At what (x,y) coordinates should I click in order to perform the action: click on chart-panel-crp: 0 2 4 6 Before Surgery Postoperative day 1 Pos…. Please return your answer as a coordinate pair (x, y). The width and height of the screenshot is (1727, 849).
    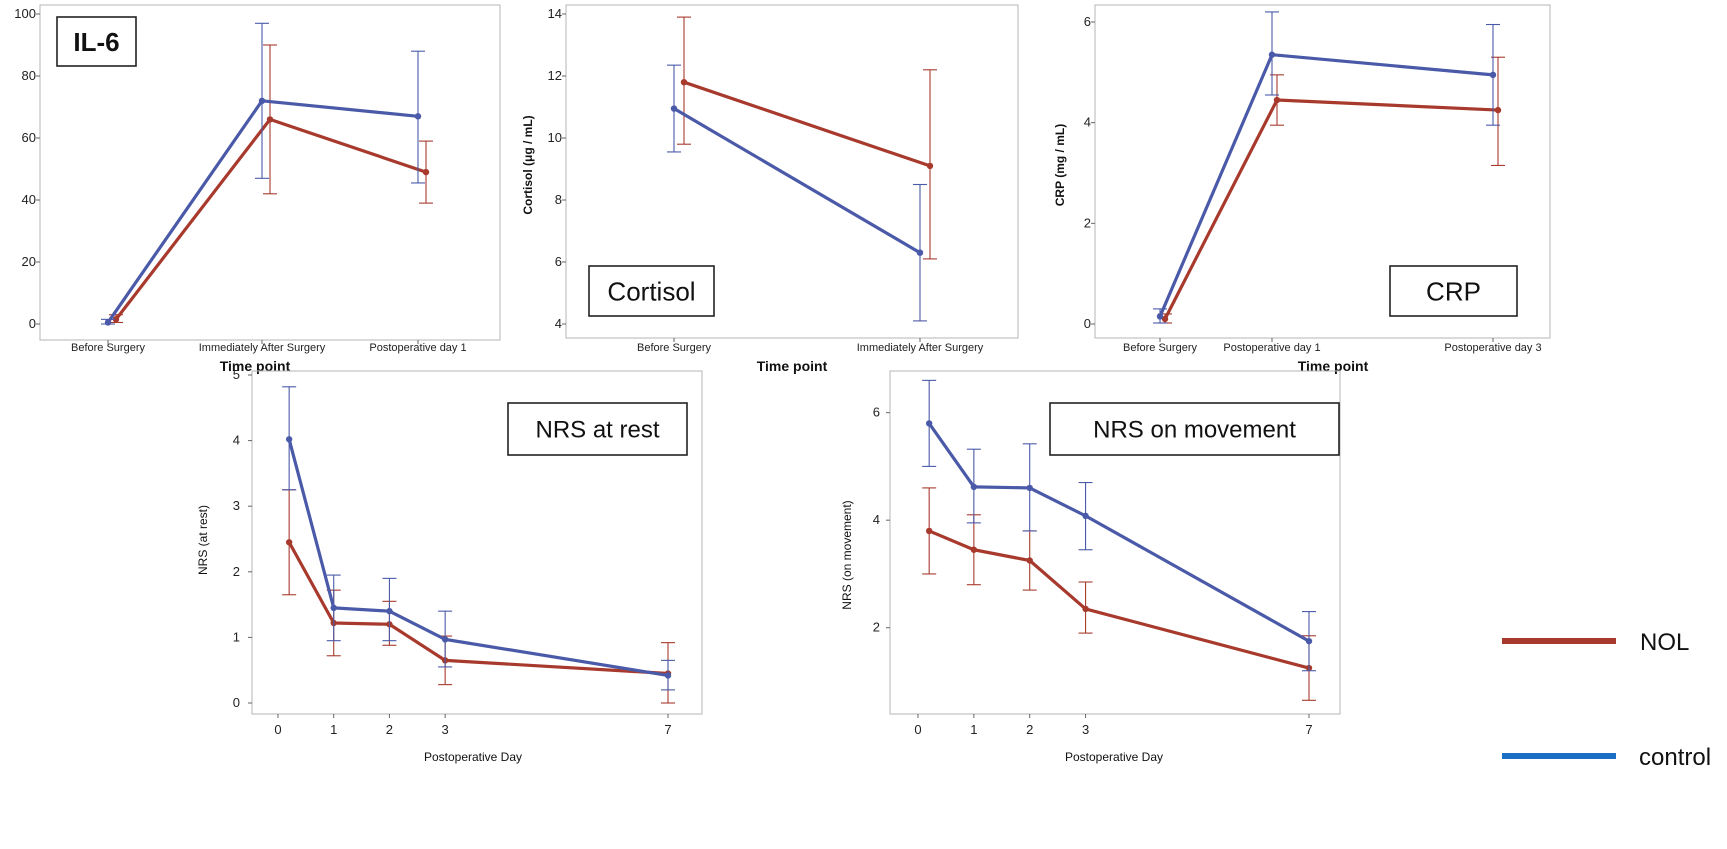
    Looking at the image, I should click on (1302, 189).